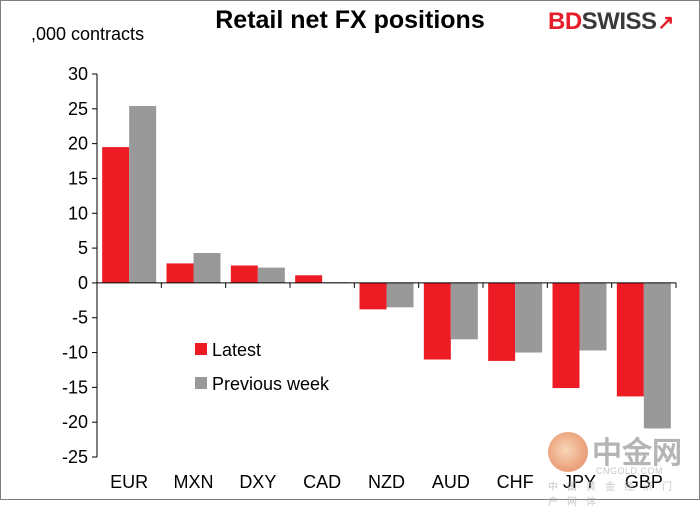 The image size is (700, 508). I want to click on bar-previous-eur, so click(143, 194).